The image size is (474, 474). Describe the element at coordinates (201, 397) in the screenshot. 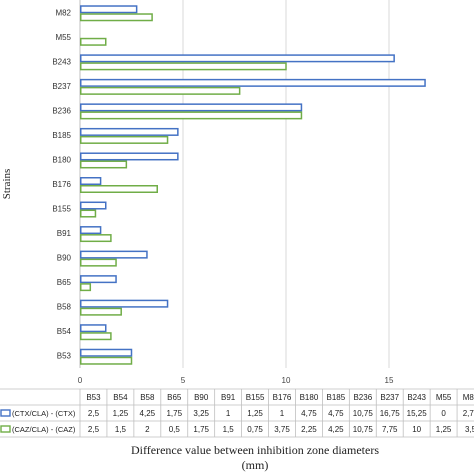

I see `table-header-cell: B90` at that location.